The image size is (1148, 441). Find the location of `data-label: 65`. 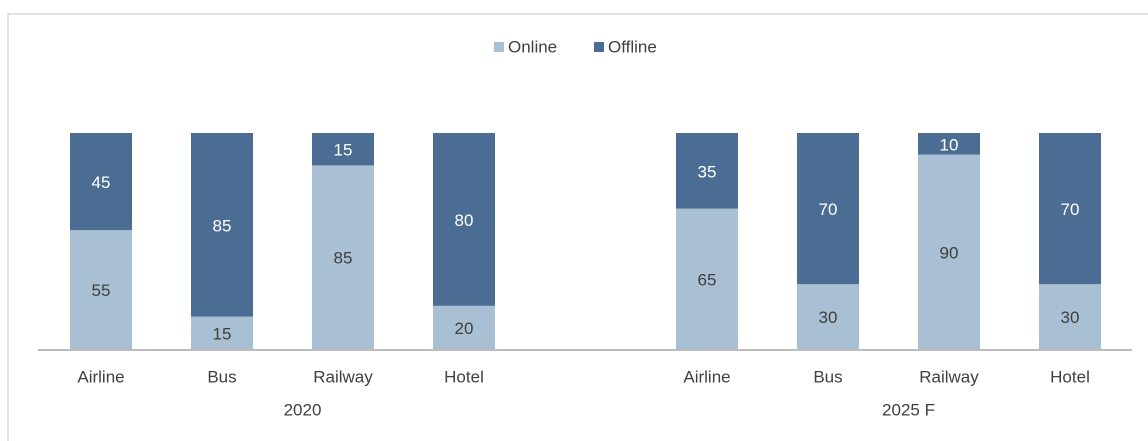

data-label: 65 is located at coordinates (707, 279).